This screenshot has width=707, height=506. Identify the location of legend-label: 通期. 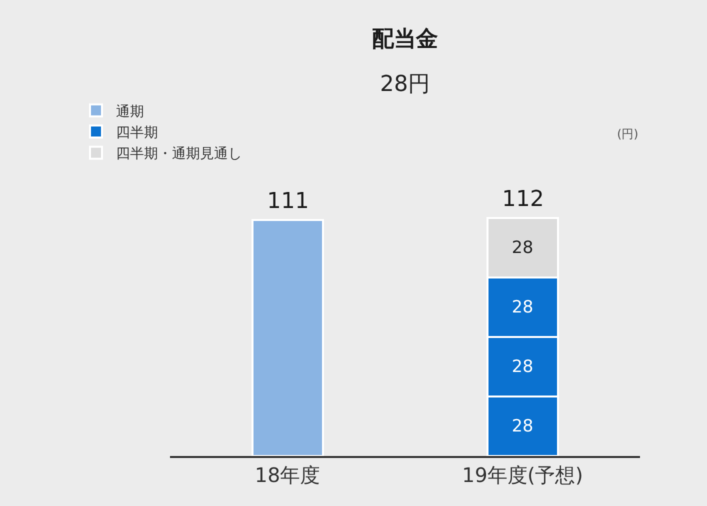
(130, 112).